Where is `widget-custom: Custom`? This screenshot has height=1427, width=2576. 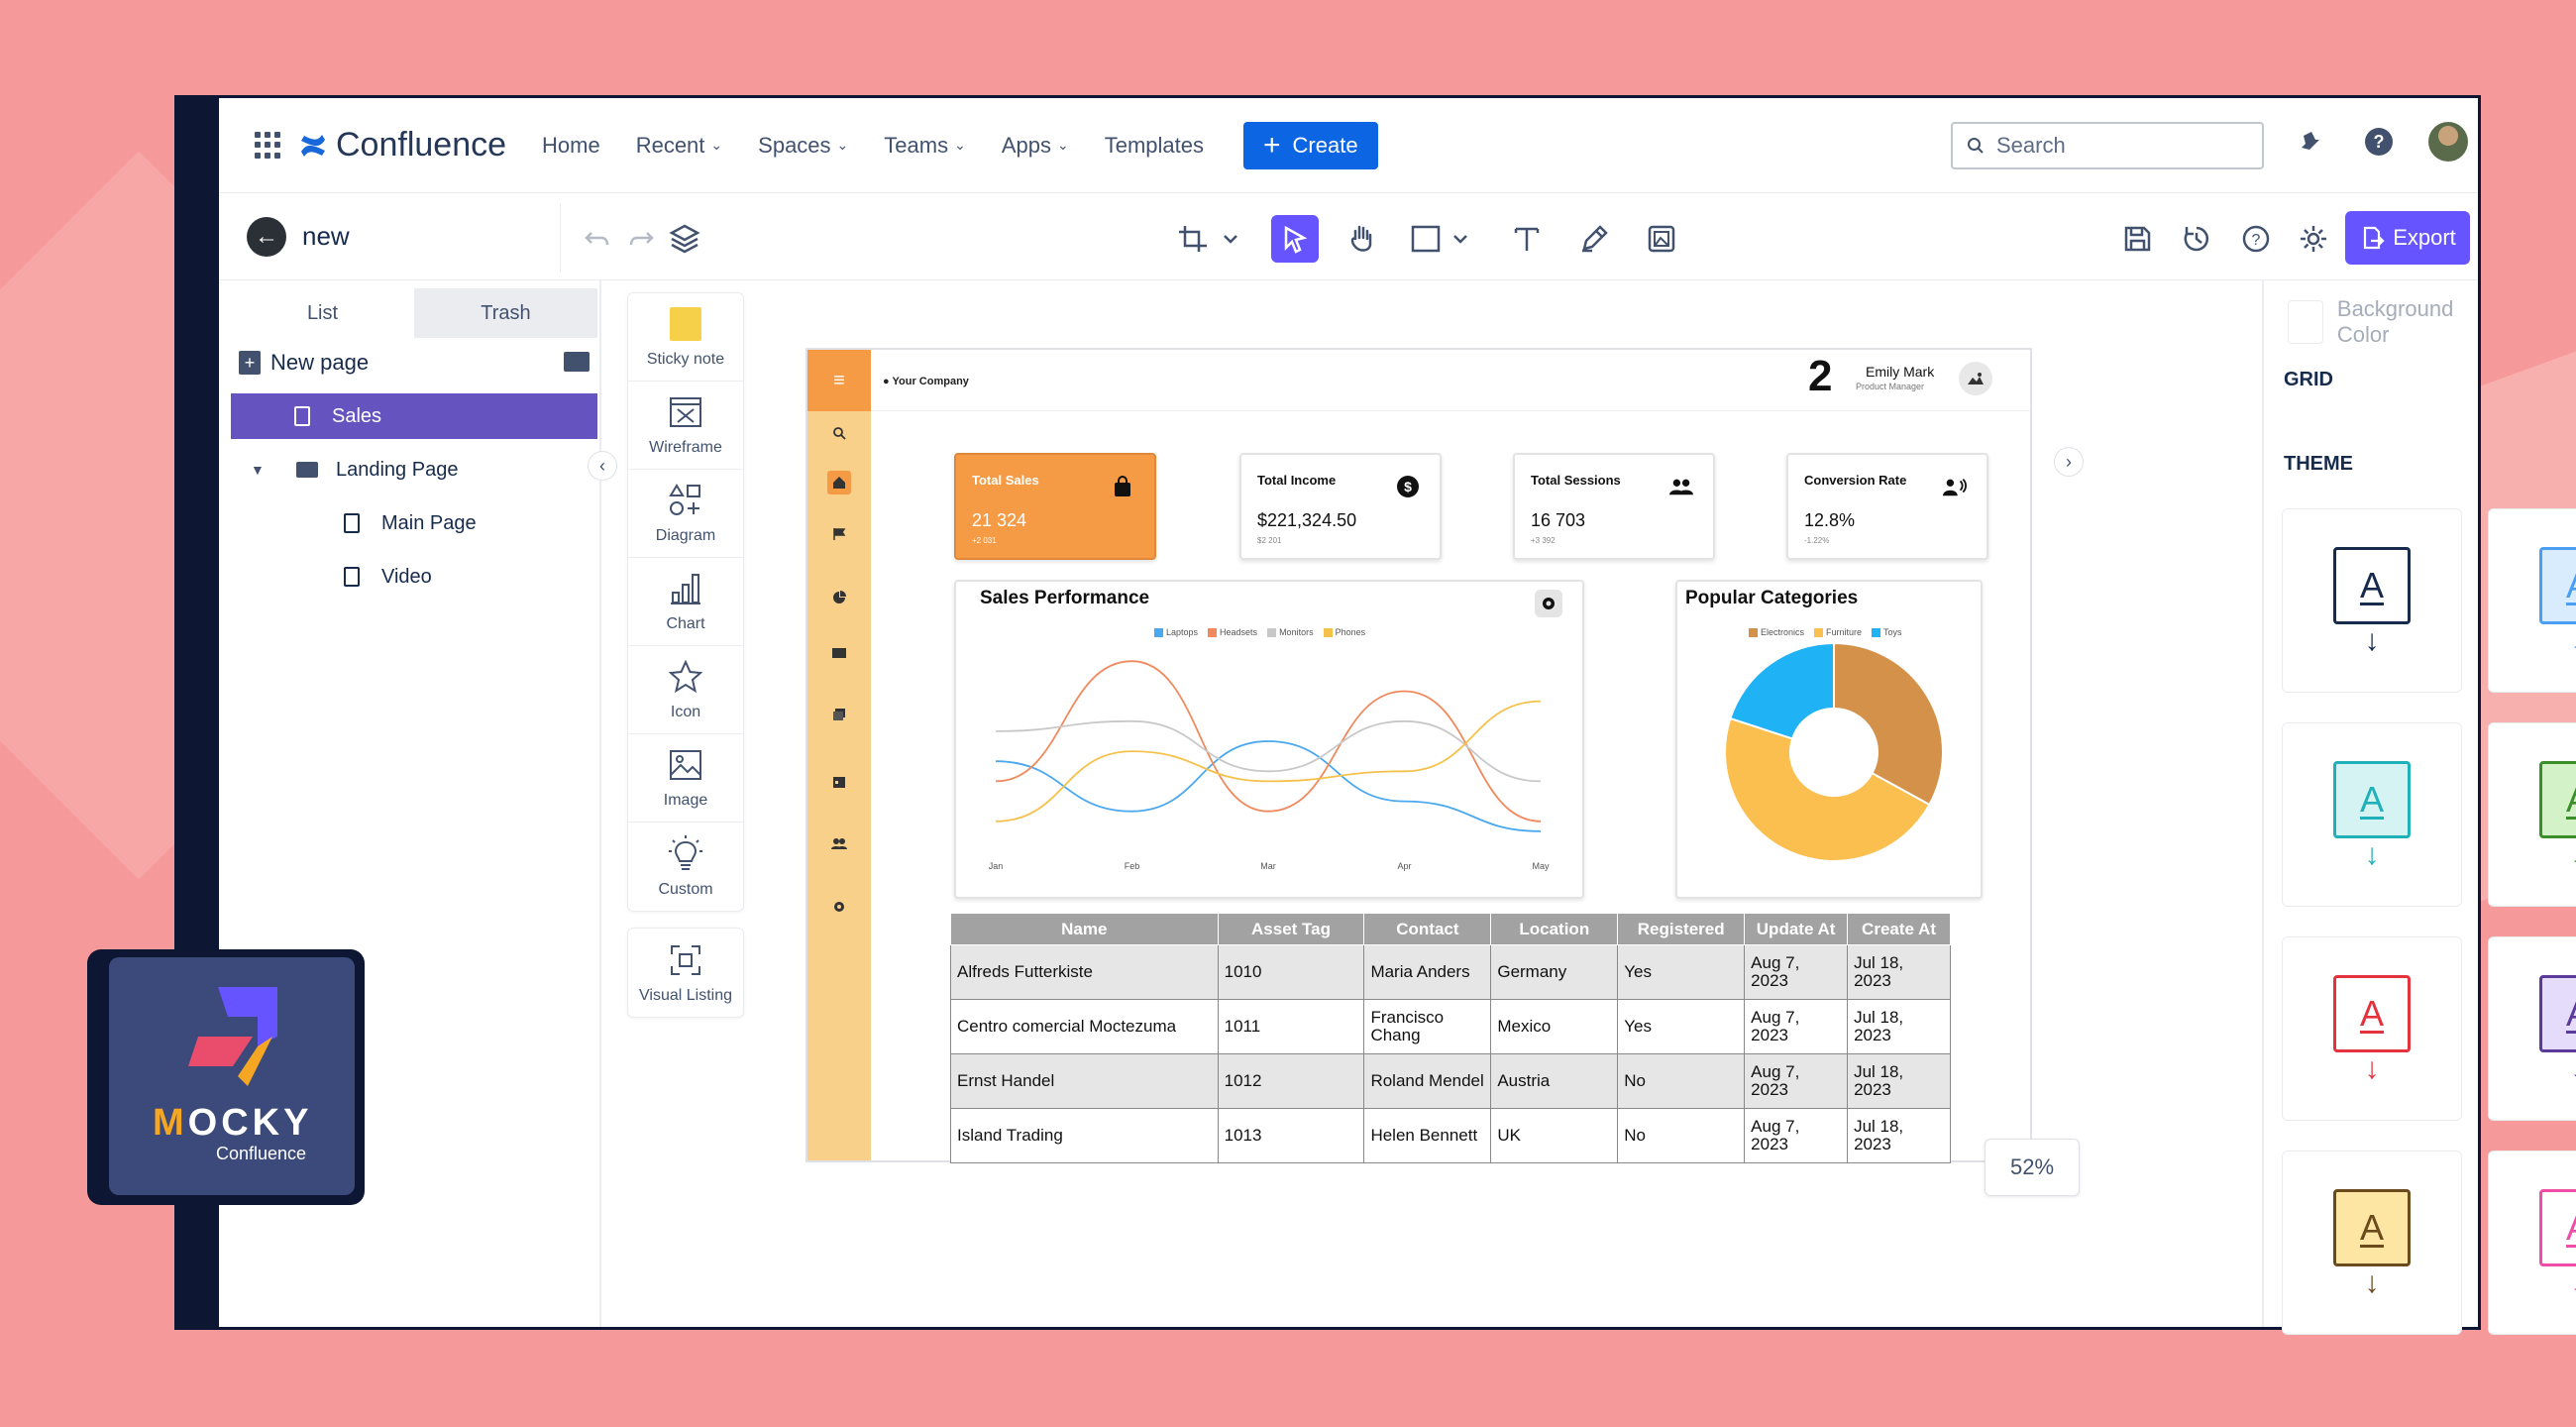 widget-custom: Custom is located at coordinates (685, 867).